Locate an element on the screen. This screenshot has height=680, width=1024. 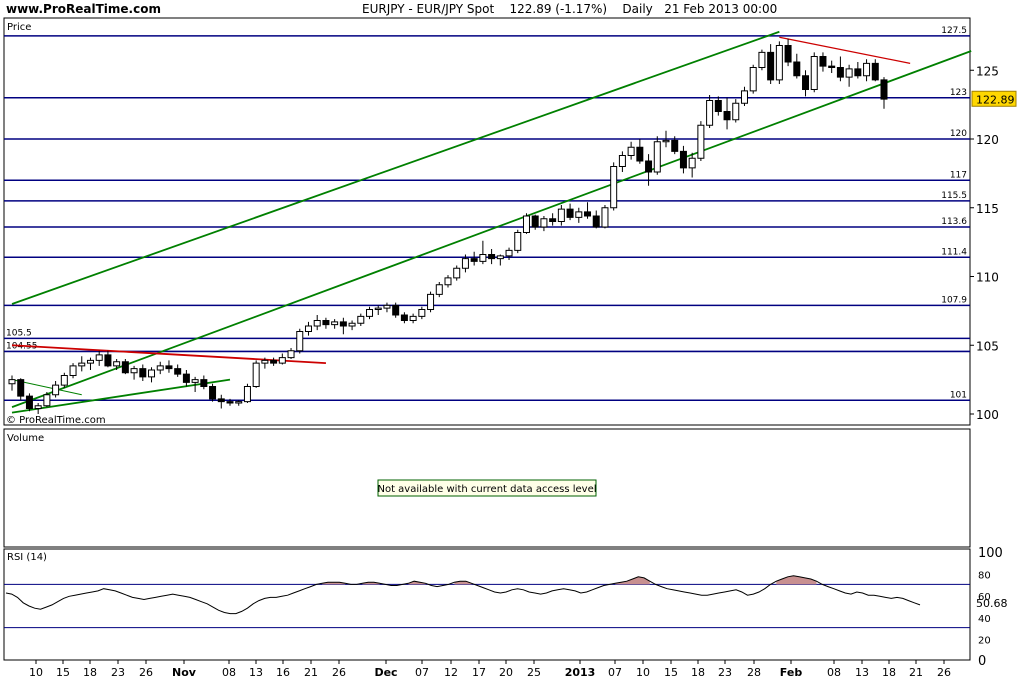
price-level-label: 117 is located at coordinates (958, 175).